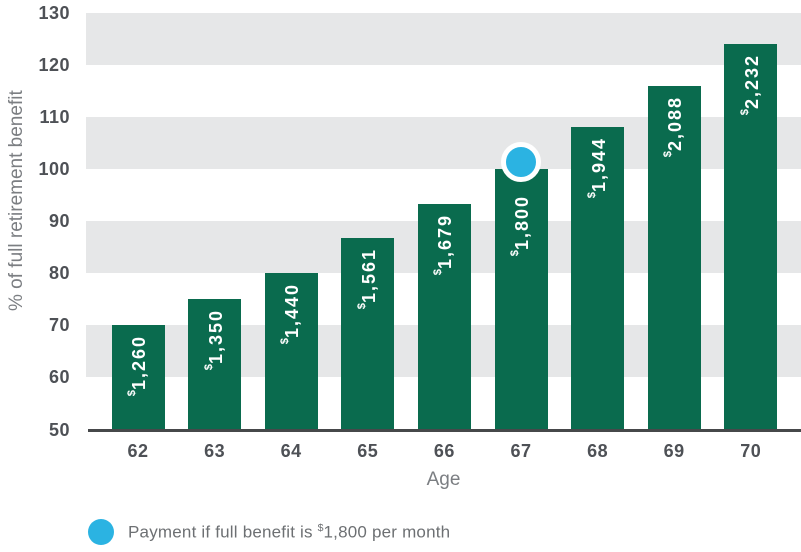 The height and width of the screenshot is (552, 801). Describe the element at coordinates (54, 168) in the screenshot. I see `y-tick-100: 100` at that location.